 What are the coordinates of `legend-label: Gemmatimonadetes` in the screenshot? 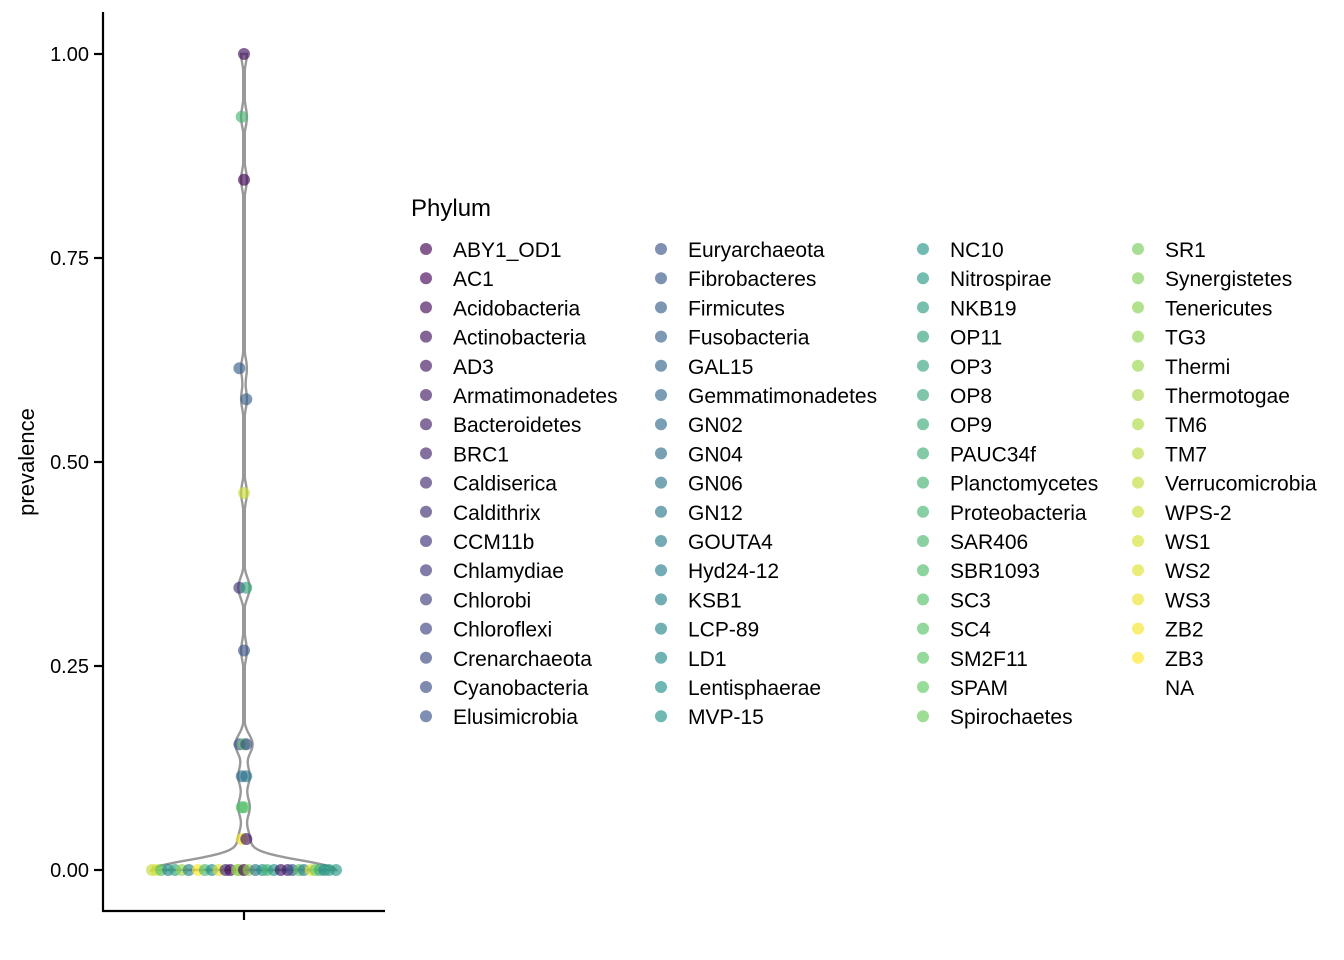 It's located at (782, 396).